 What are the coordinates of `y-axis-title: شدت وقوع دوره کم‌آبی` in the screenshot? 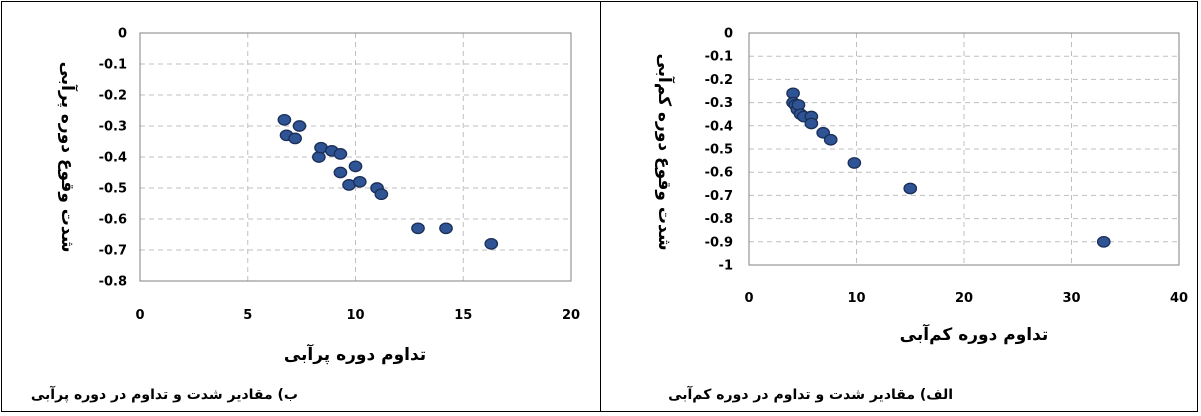 It's located at (665, 151).